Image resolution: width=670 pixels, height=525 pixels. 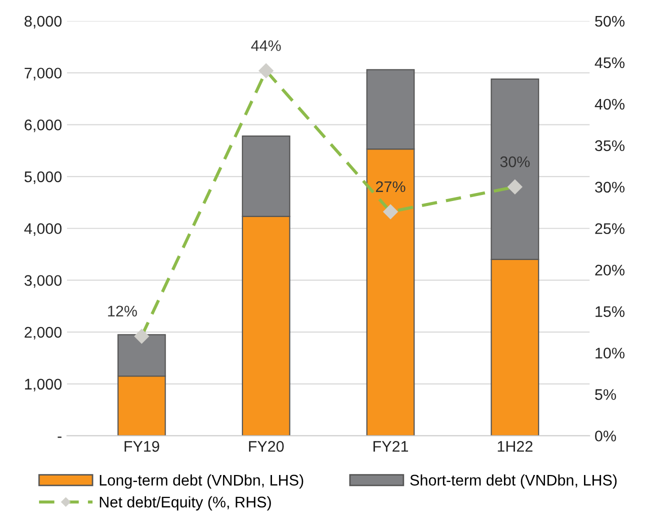 What do you see at coordinates (609, 104) in the screenshot?
I see `y2-tick-label: 40%` at bounding box center [609, 104].